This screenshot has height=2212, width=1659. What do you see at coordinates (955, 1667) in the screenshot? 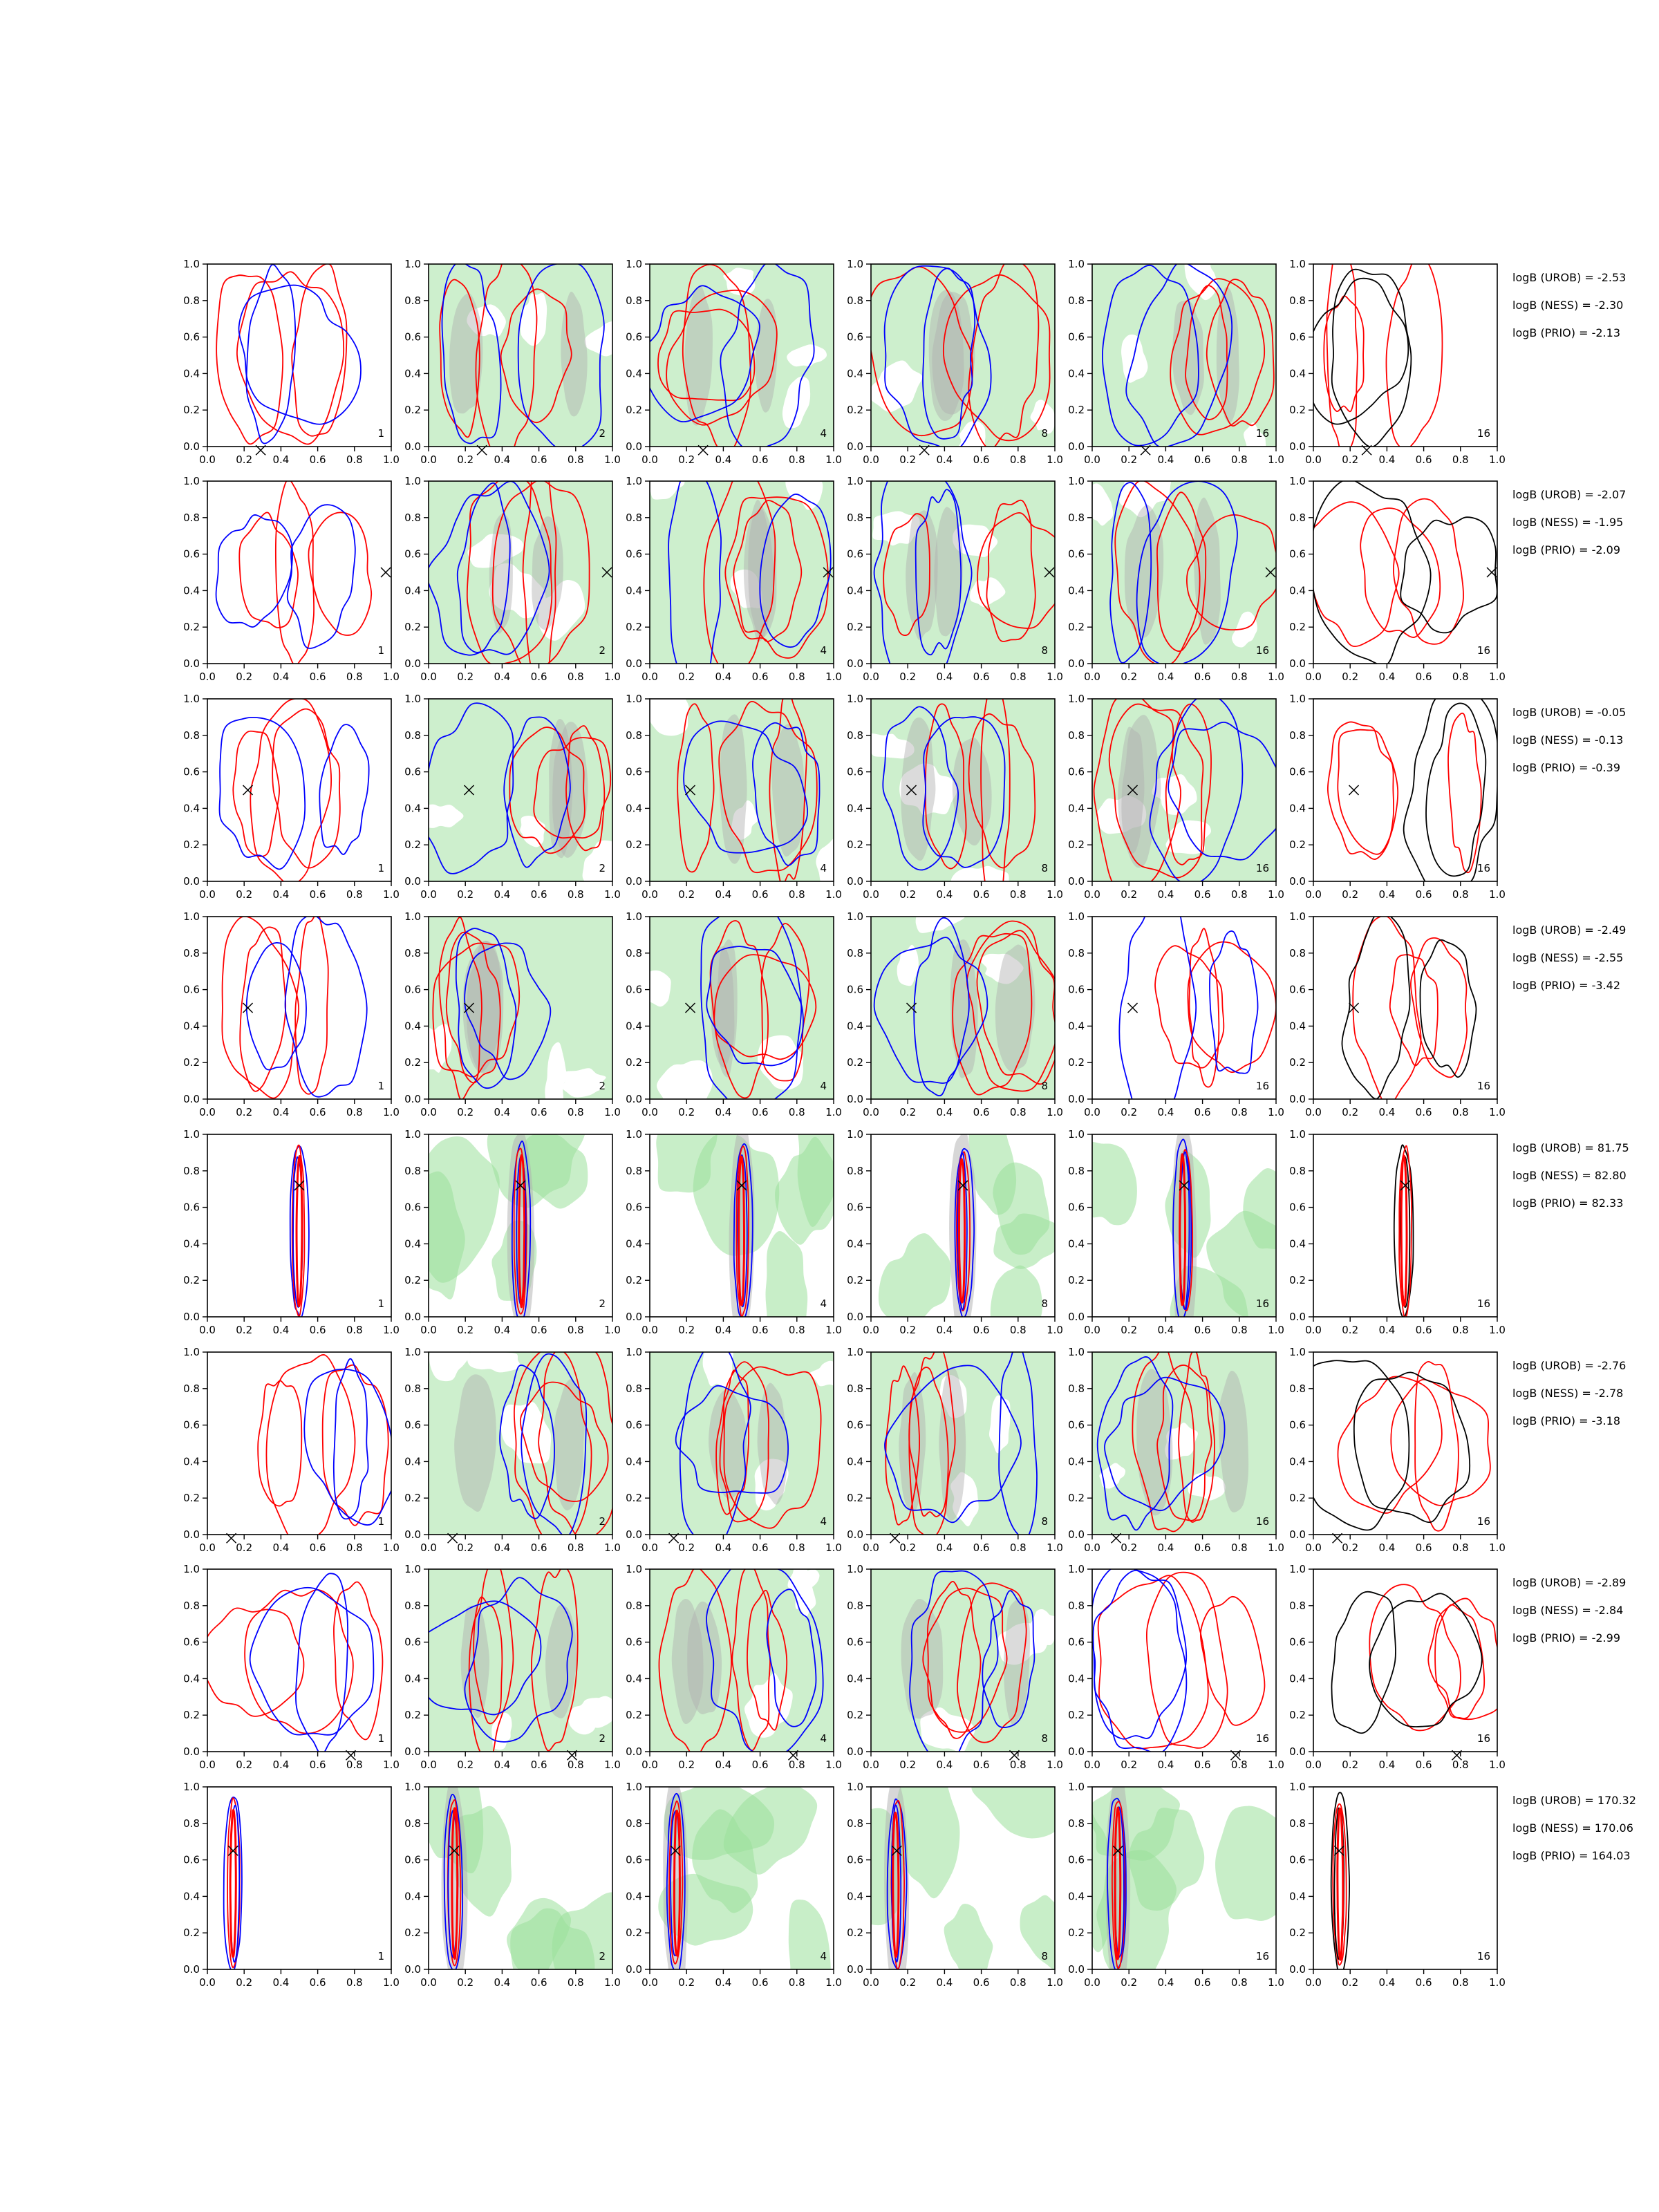
I see `panel-r7-c4: 0.00.0 0.2 0.2 0.4 0.4 0.6 0.6 0.8 0.8 1.0 1.0 8` at bounding box center [955, 1667].